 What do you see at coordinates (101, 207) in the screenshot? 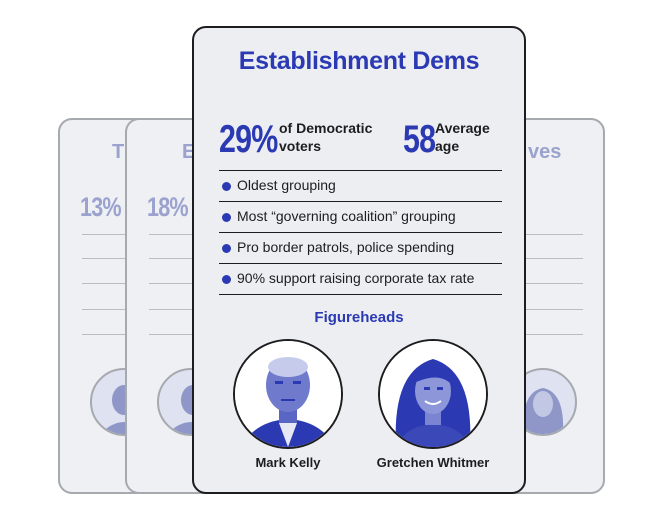
I see `back-card-percent: 13%` at bounding box center [101, 207].